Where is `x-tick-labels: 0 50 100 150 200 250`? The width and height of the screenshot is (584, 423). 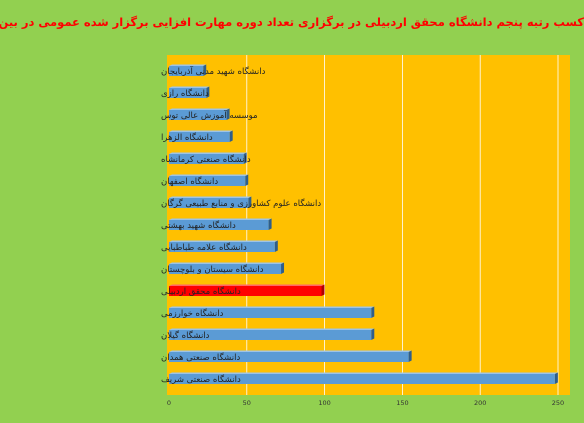
x-tick-labels: 0 50 100 150 200 250 is located at coordinates (365, 403).